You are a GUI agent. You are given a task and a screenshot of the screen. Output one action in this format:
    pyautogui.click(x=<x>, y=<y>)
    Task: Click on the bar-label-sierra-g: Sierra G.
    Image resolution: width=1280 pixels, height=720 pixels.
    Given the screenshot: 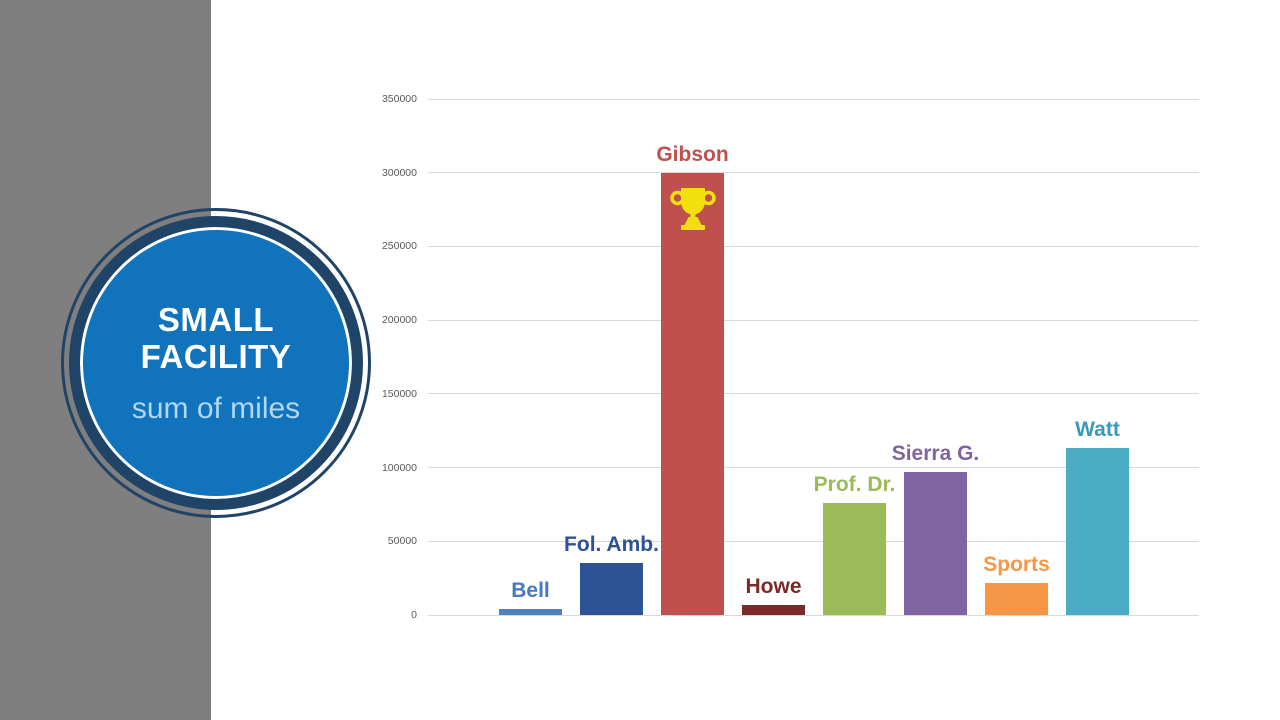 What is the action you would take?
    pyautogui.click(x=935, y=453)
    